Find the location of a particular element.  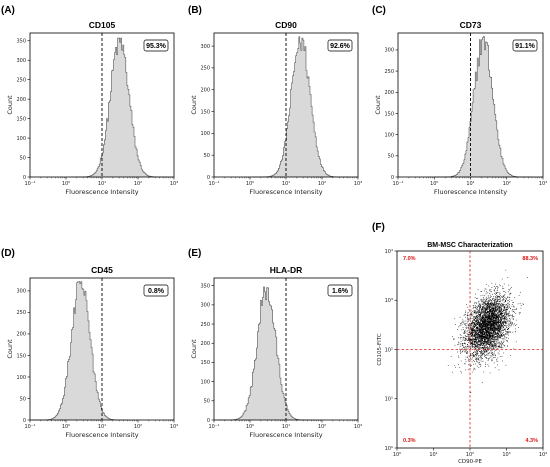

percent-label: 95.3% is located at coordinates (156, 46).